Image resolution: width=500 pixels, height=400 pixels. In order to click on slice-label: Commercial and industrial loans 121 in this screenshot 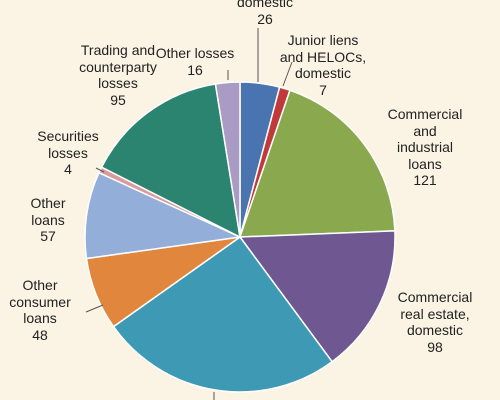, I will do `click(425, 147)`.